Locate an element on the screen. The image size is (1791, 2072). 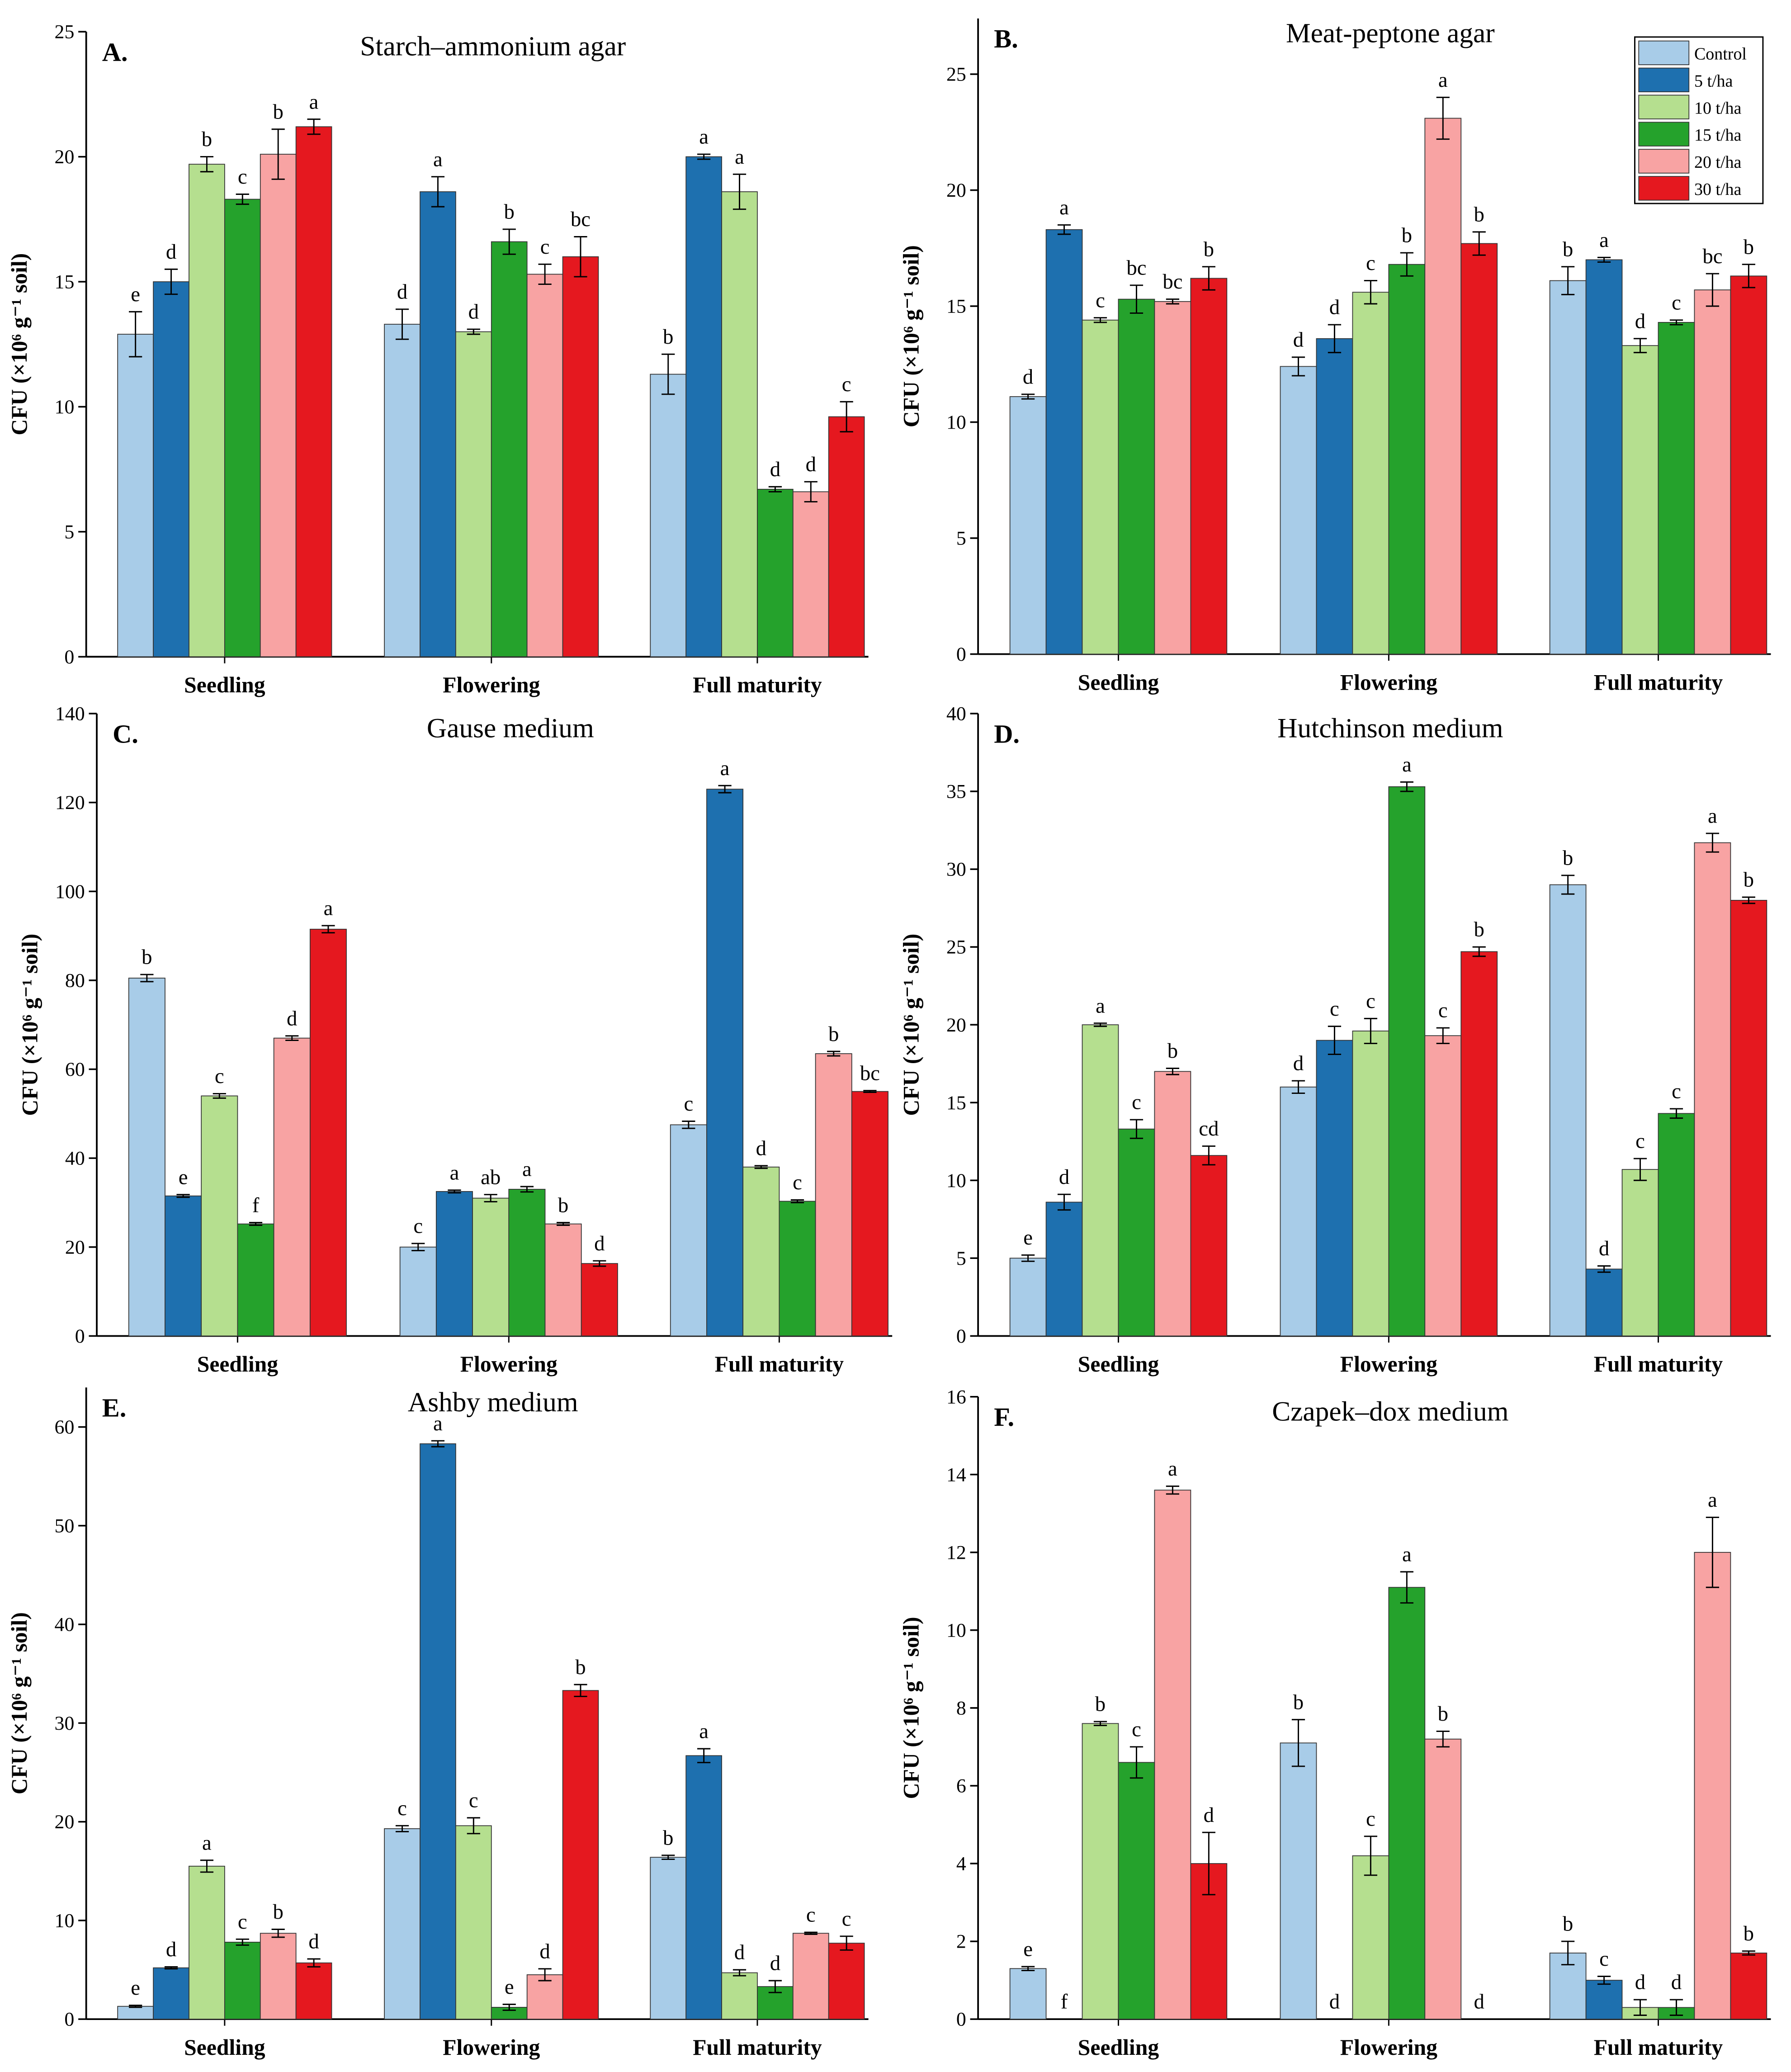
panel-letter: E. is located at coordinates (114, 1408).